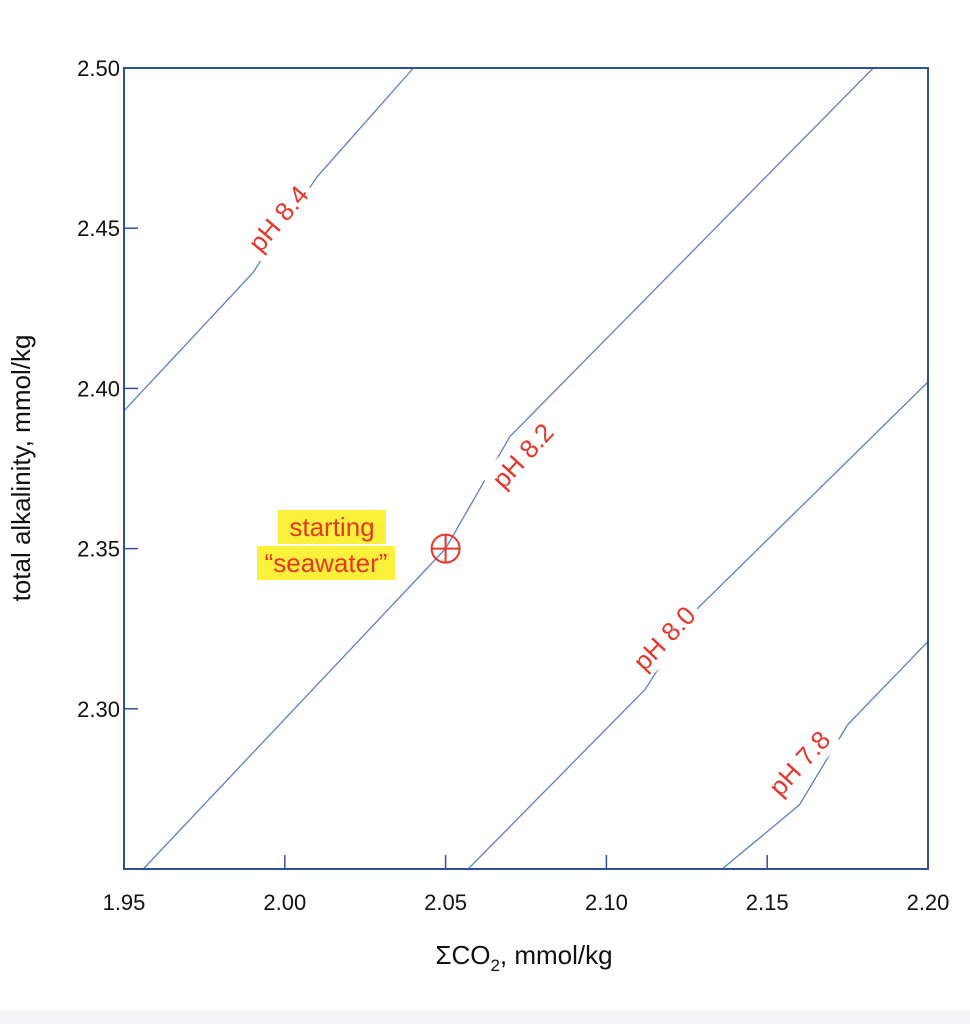 The height and width of the screenshot is (1024, 970). Describe the element at coordinates (284, 902) in the screenshot. I see `x-tick-label: 2.00` at that location.